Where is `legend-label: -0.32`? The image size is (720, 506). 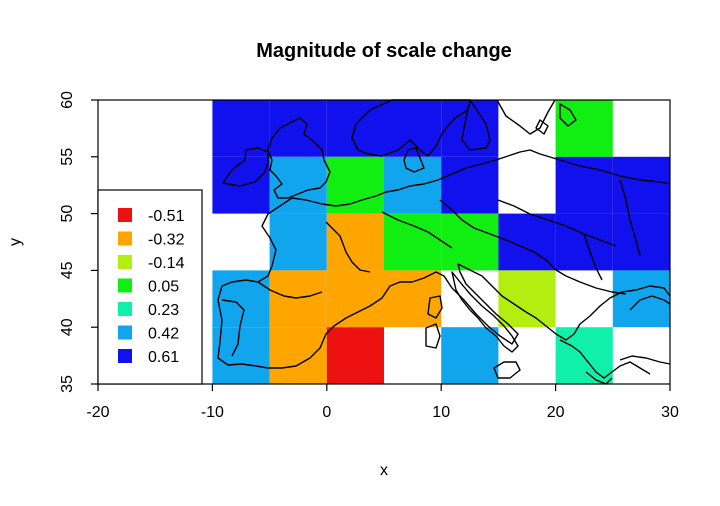
legend-label: -0.32 is located at coordinates (166, 240).